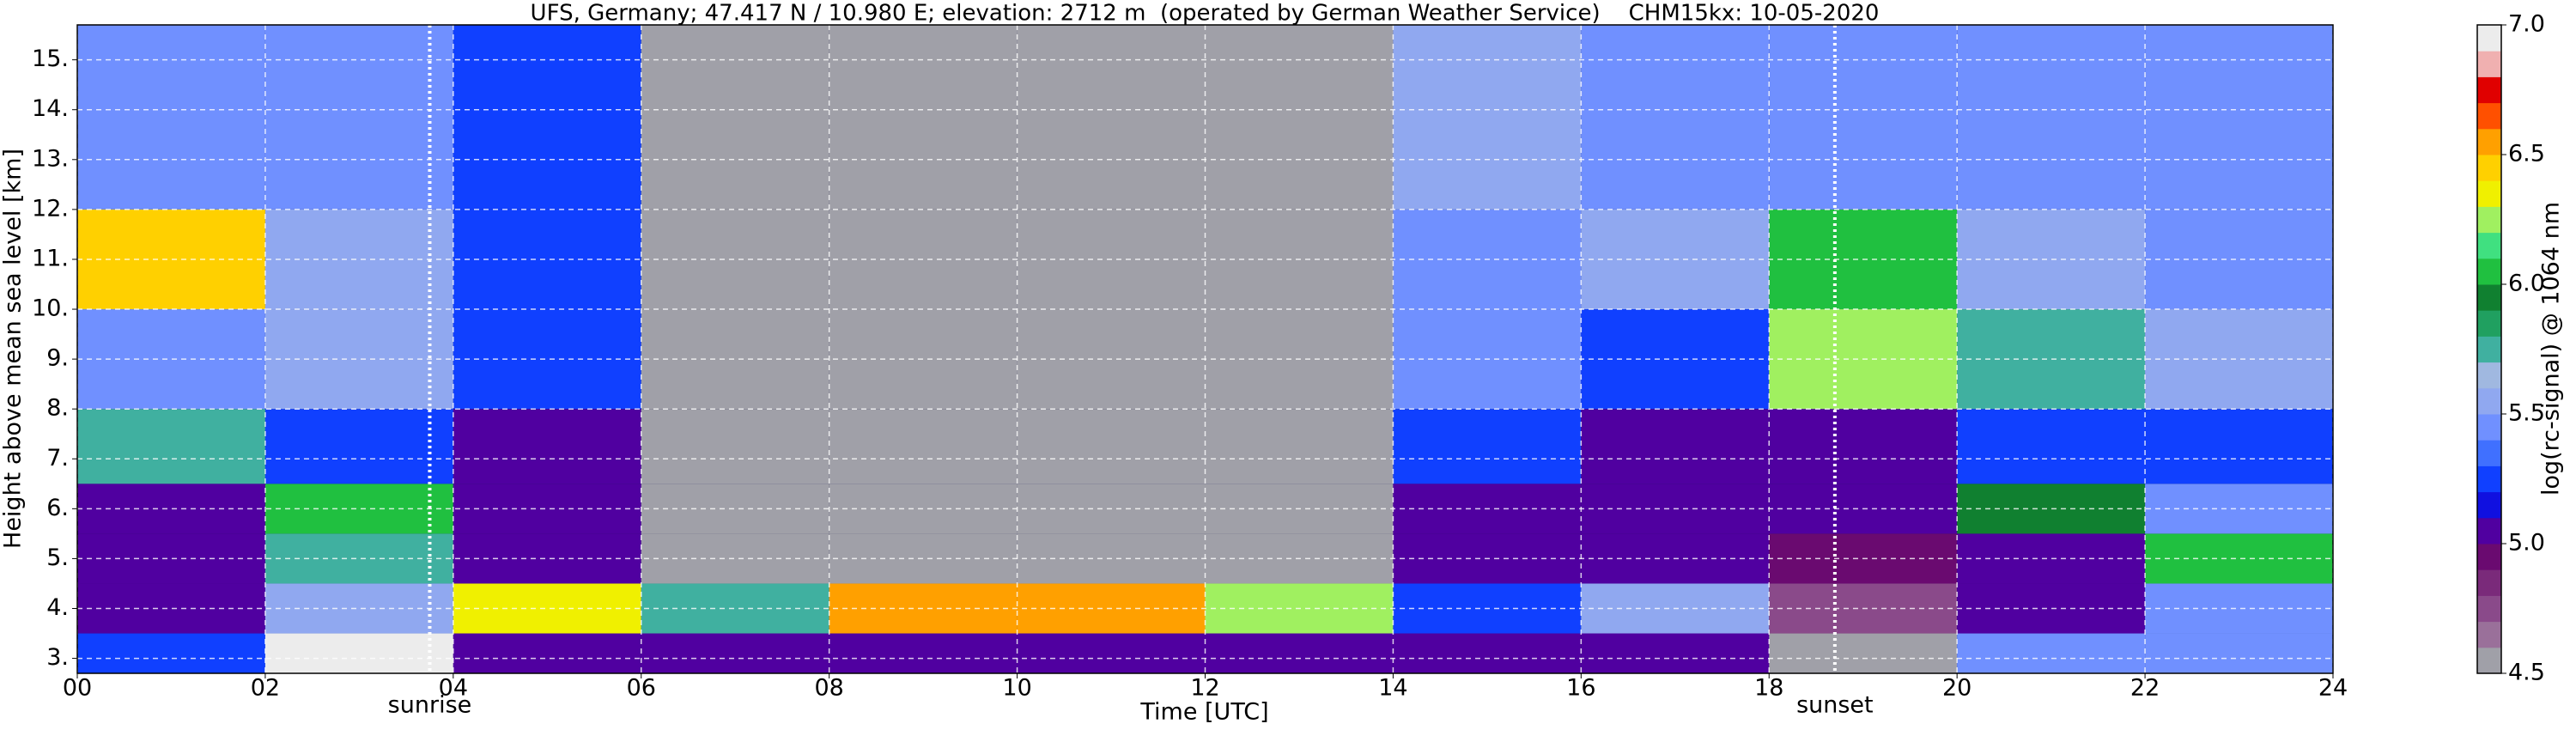 The height and width of the screenshot is (730, 2576). I want to click on y-tick-label: 7., so click(58, 458).